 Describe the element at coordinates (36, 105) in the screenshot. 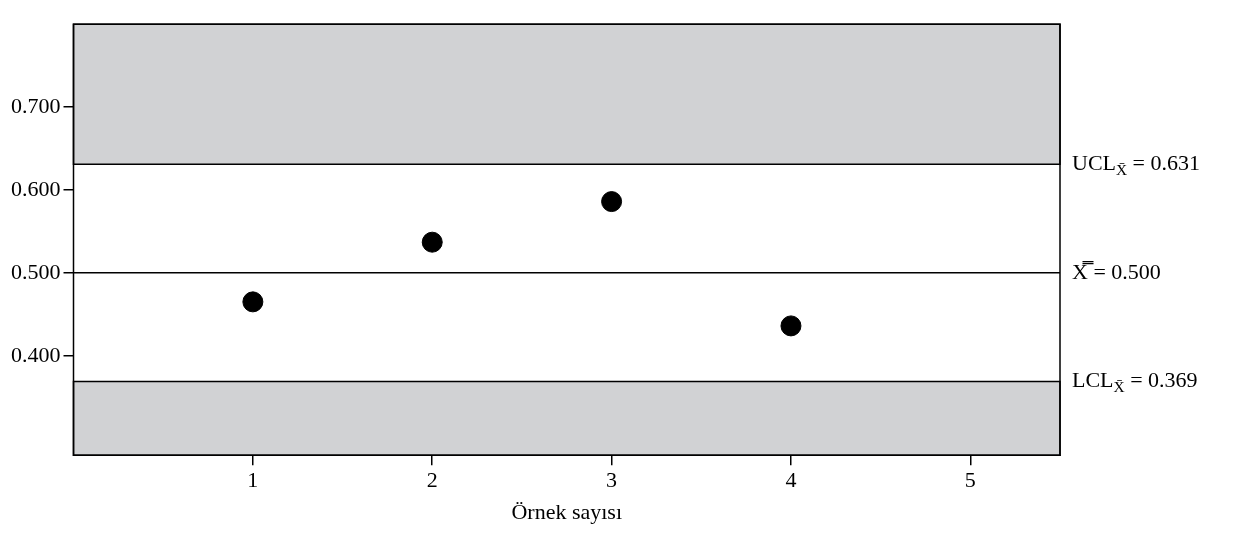

I see `y-tick-label: 0.700` at that location.